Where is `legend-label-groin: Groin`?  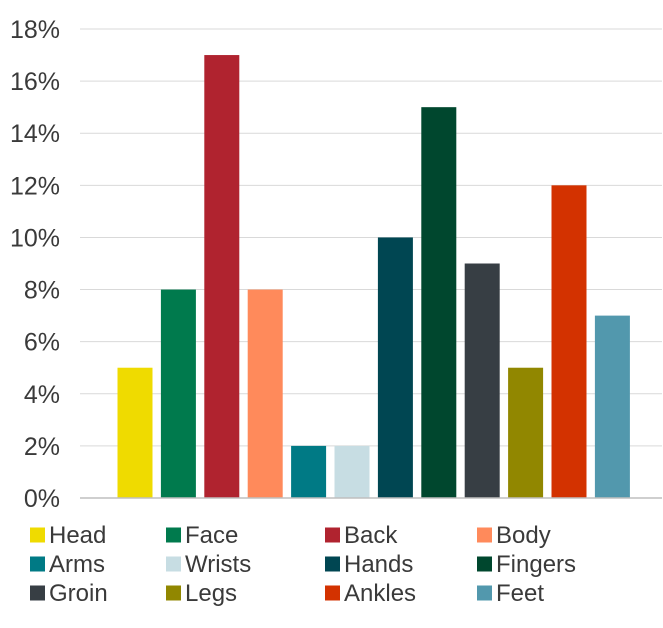
legend-label-groin: Groin is located at coordinates (78, 593).